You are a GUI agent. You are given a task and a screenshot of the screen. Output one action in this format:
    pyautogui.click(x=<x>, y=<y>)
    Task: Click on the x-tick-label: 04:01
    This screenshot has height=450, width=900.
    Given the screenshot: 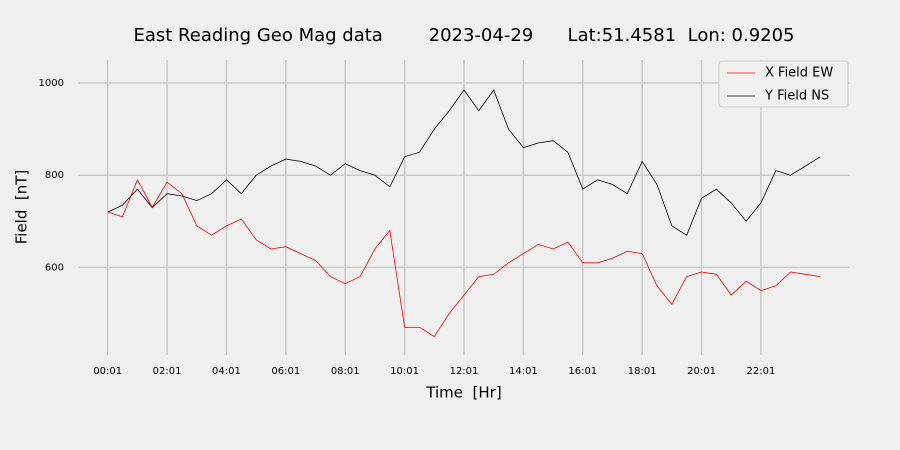 What is the action you would take?
    pyautogui.click(x=226, y=371)
    